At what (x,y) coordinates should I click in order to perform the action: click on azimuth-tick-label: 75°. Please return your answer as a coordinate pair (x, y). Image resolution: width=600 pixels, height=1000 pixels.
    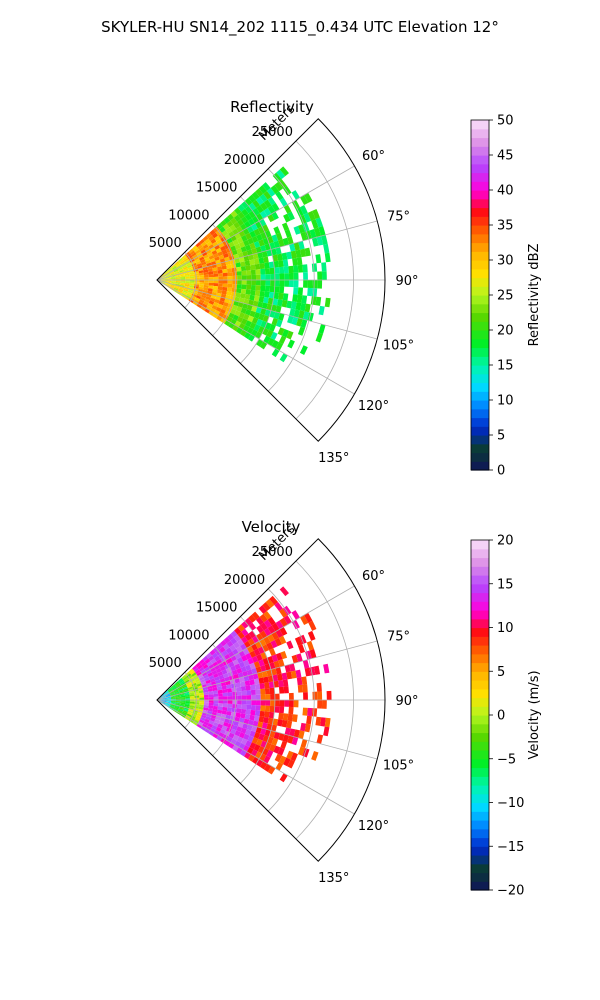
    Looking at the image, I should click on (398, 636).